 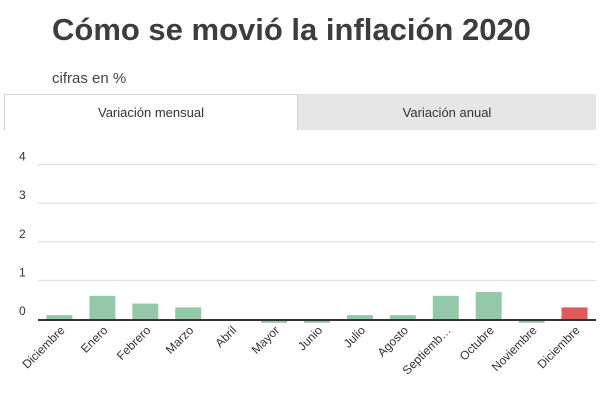 I want to click on x-tick-label: Enero, so click(x=94, y=339).